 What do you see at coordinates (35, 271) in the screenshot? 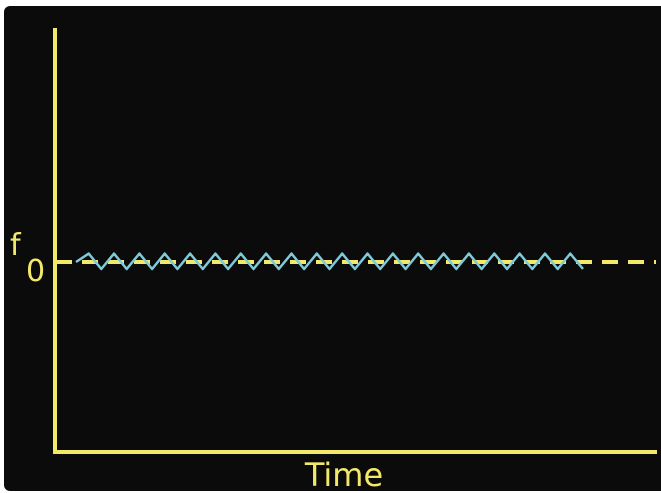
I see `f0-label-subscript: 0` at bounding box center [35, 271].